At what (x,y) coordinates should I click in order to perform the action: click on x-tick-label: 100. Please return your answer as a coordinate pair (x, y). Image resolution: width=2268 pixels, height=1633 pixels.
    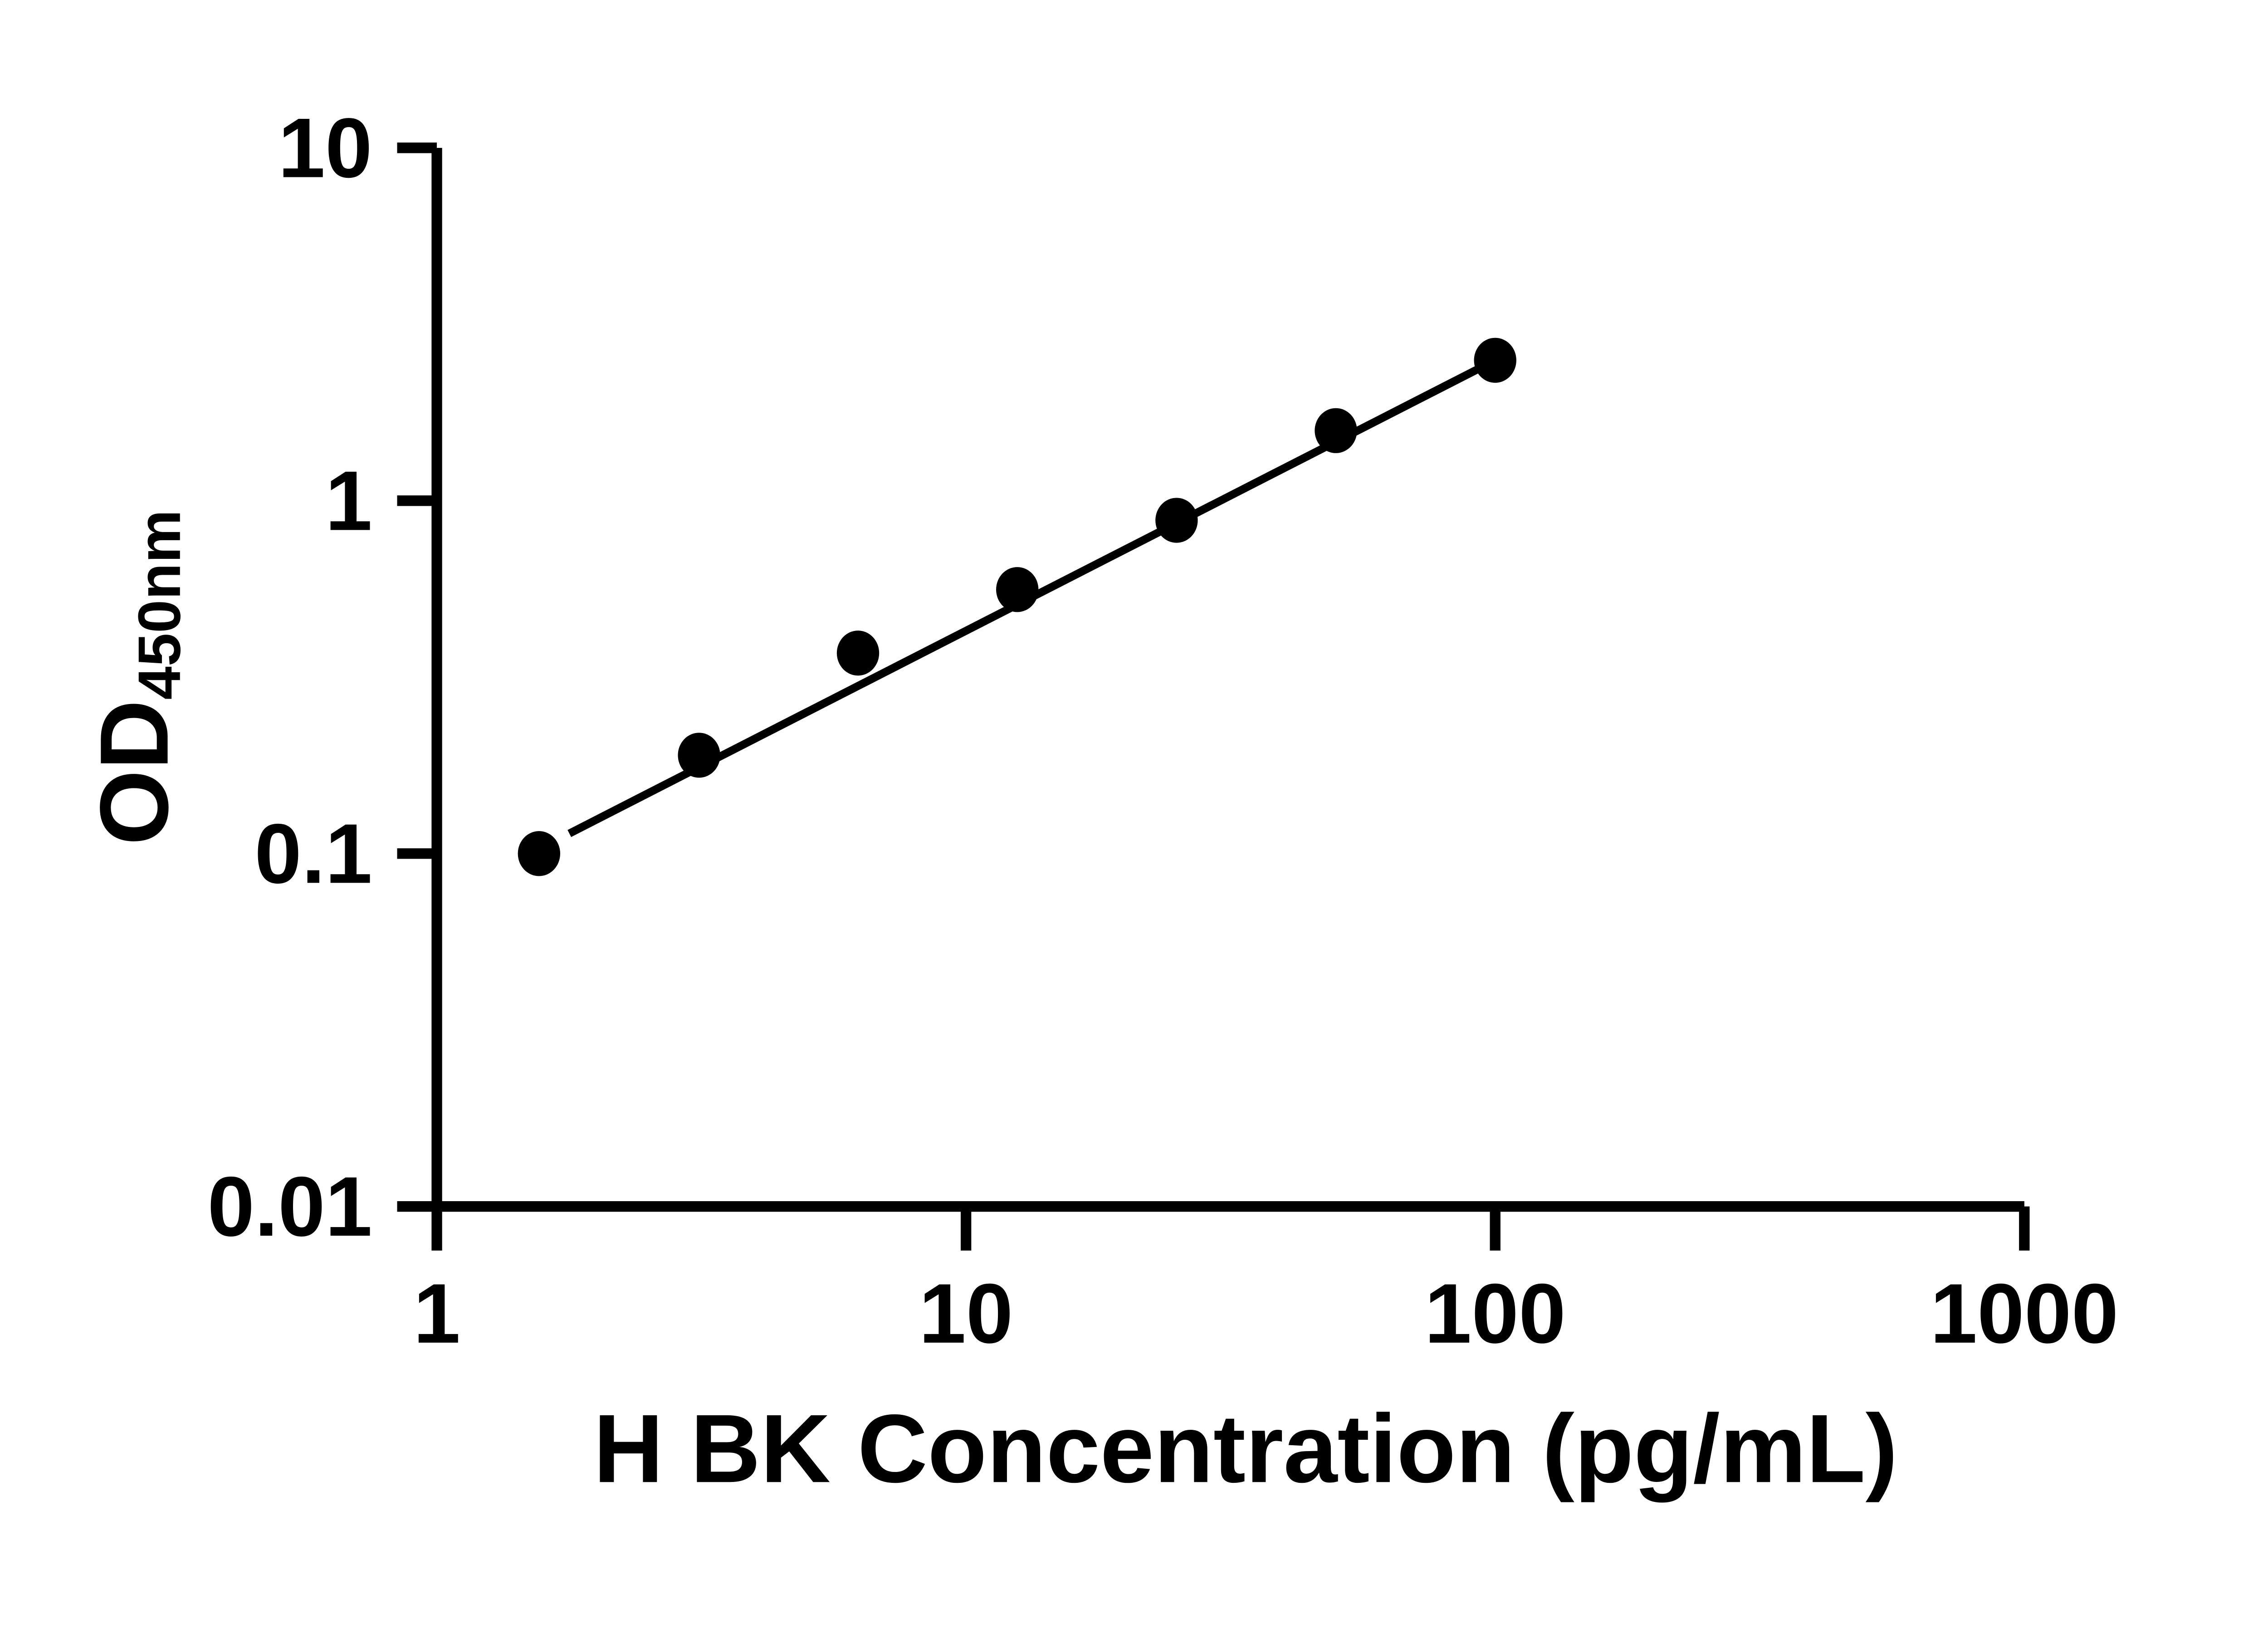
    Looking at the image, I should click on (1495, 1313).